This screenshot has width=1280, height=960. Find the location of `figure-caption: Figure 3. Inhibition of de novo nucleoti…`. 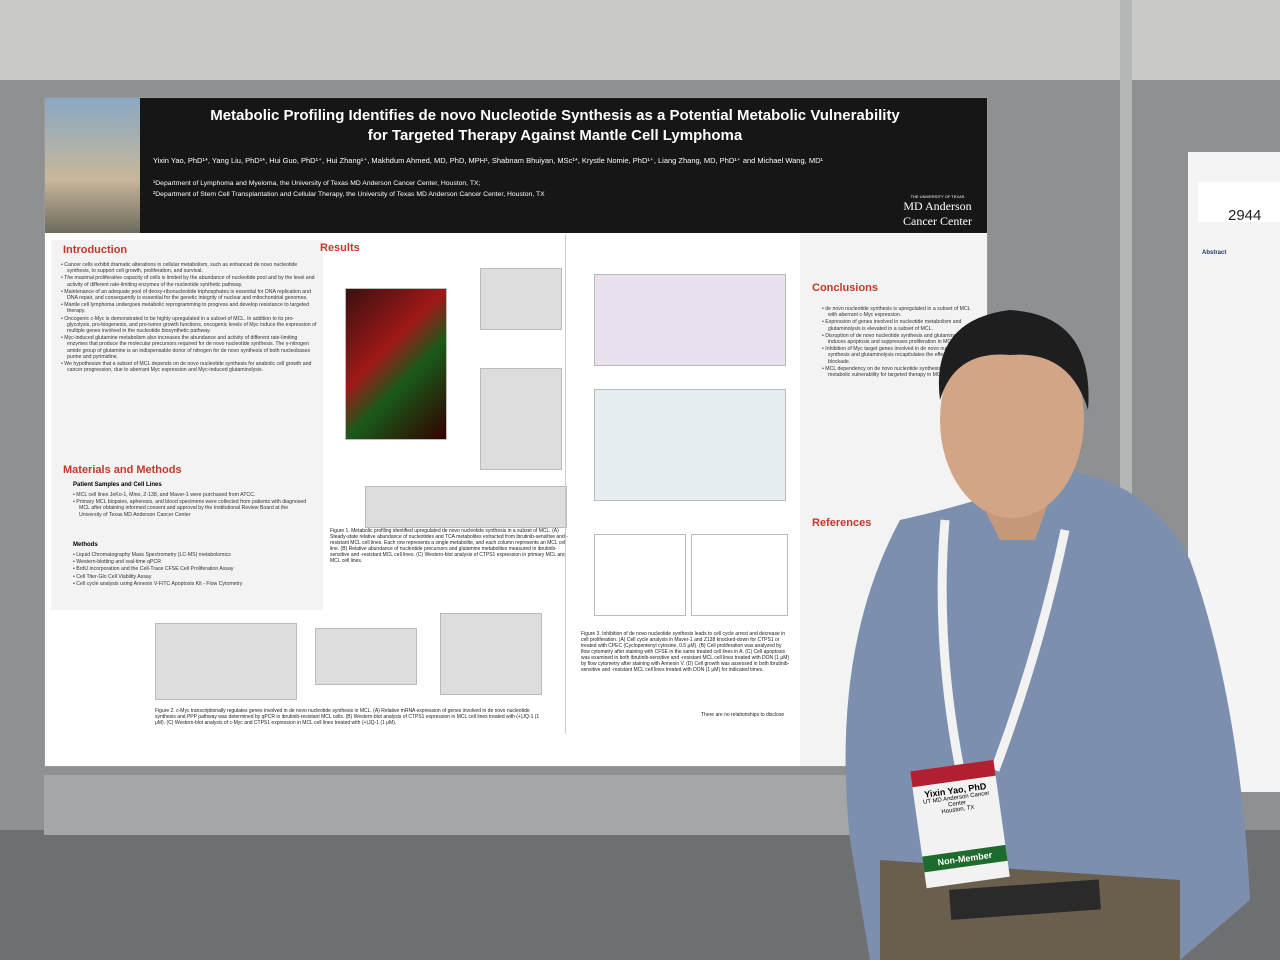

figure-caption: Figure 3. Inhibition of de novo nucleoti… is located at coordinates (685, 652).